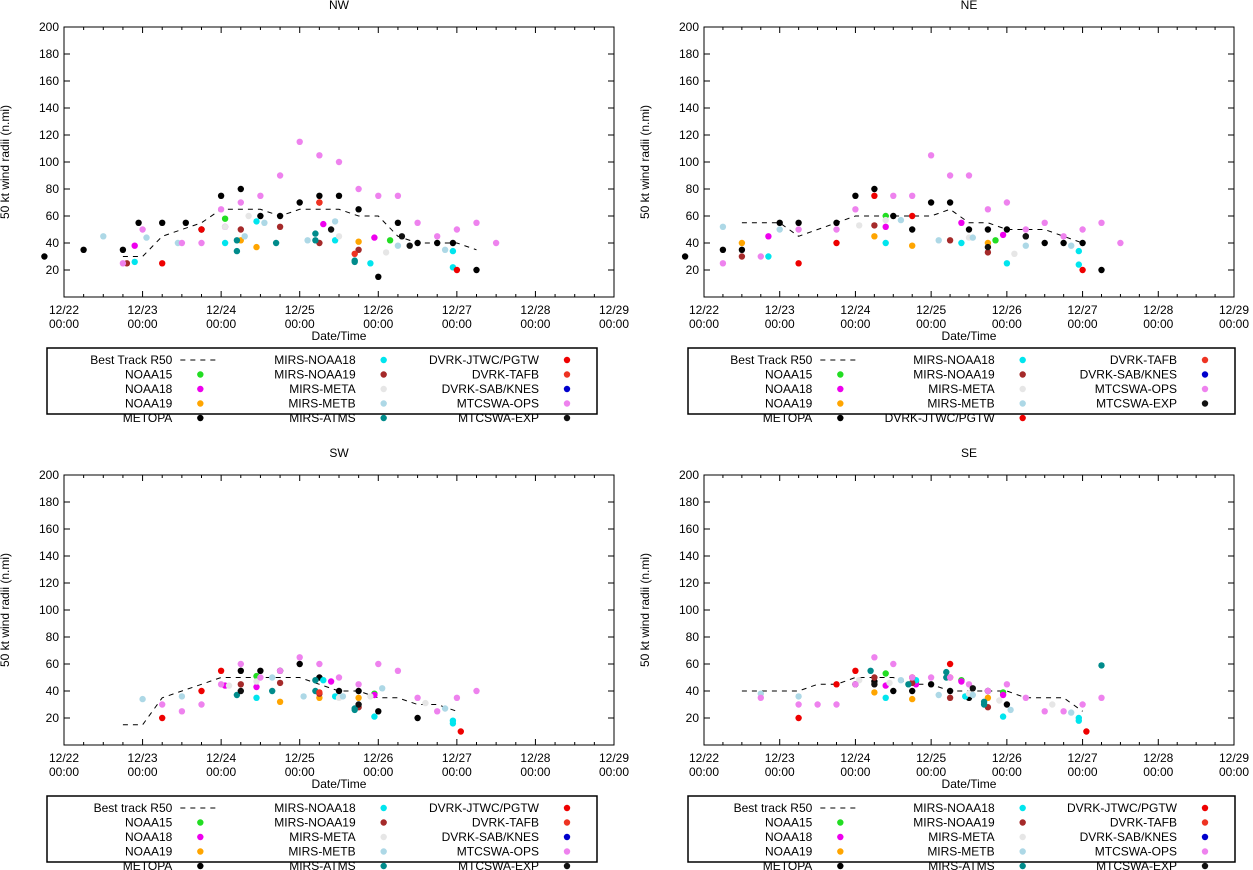 This screenshot has width=1253, height=870. I want to click on x-tick-label-date: 12/29, so click(1234, 310).